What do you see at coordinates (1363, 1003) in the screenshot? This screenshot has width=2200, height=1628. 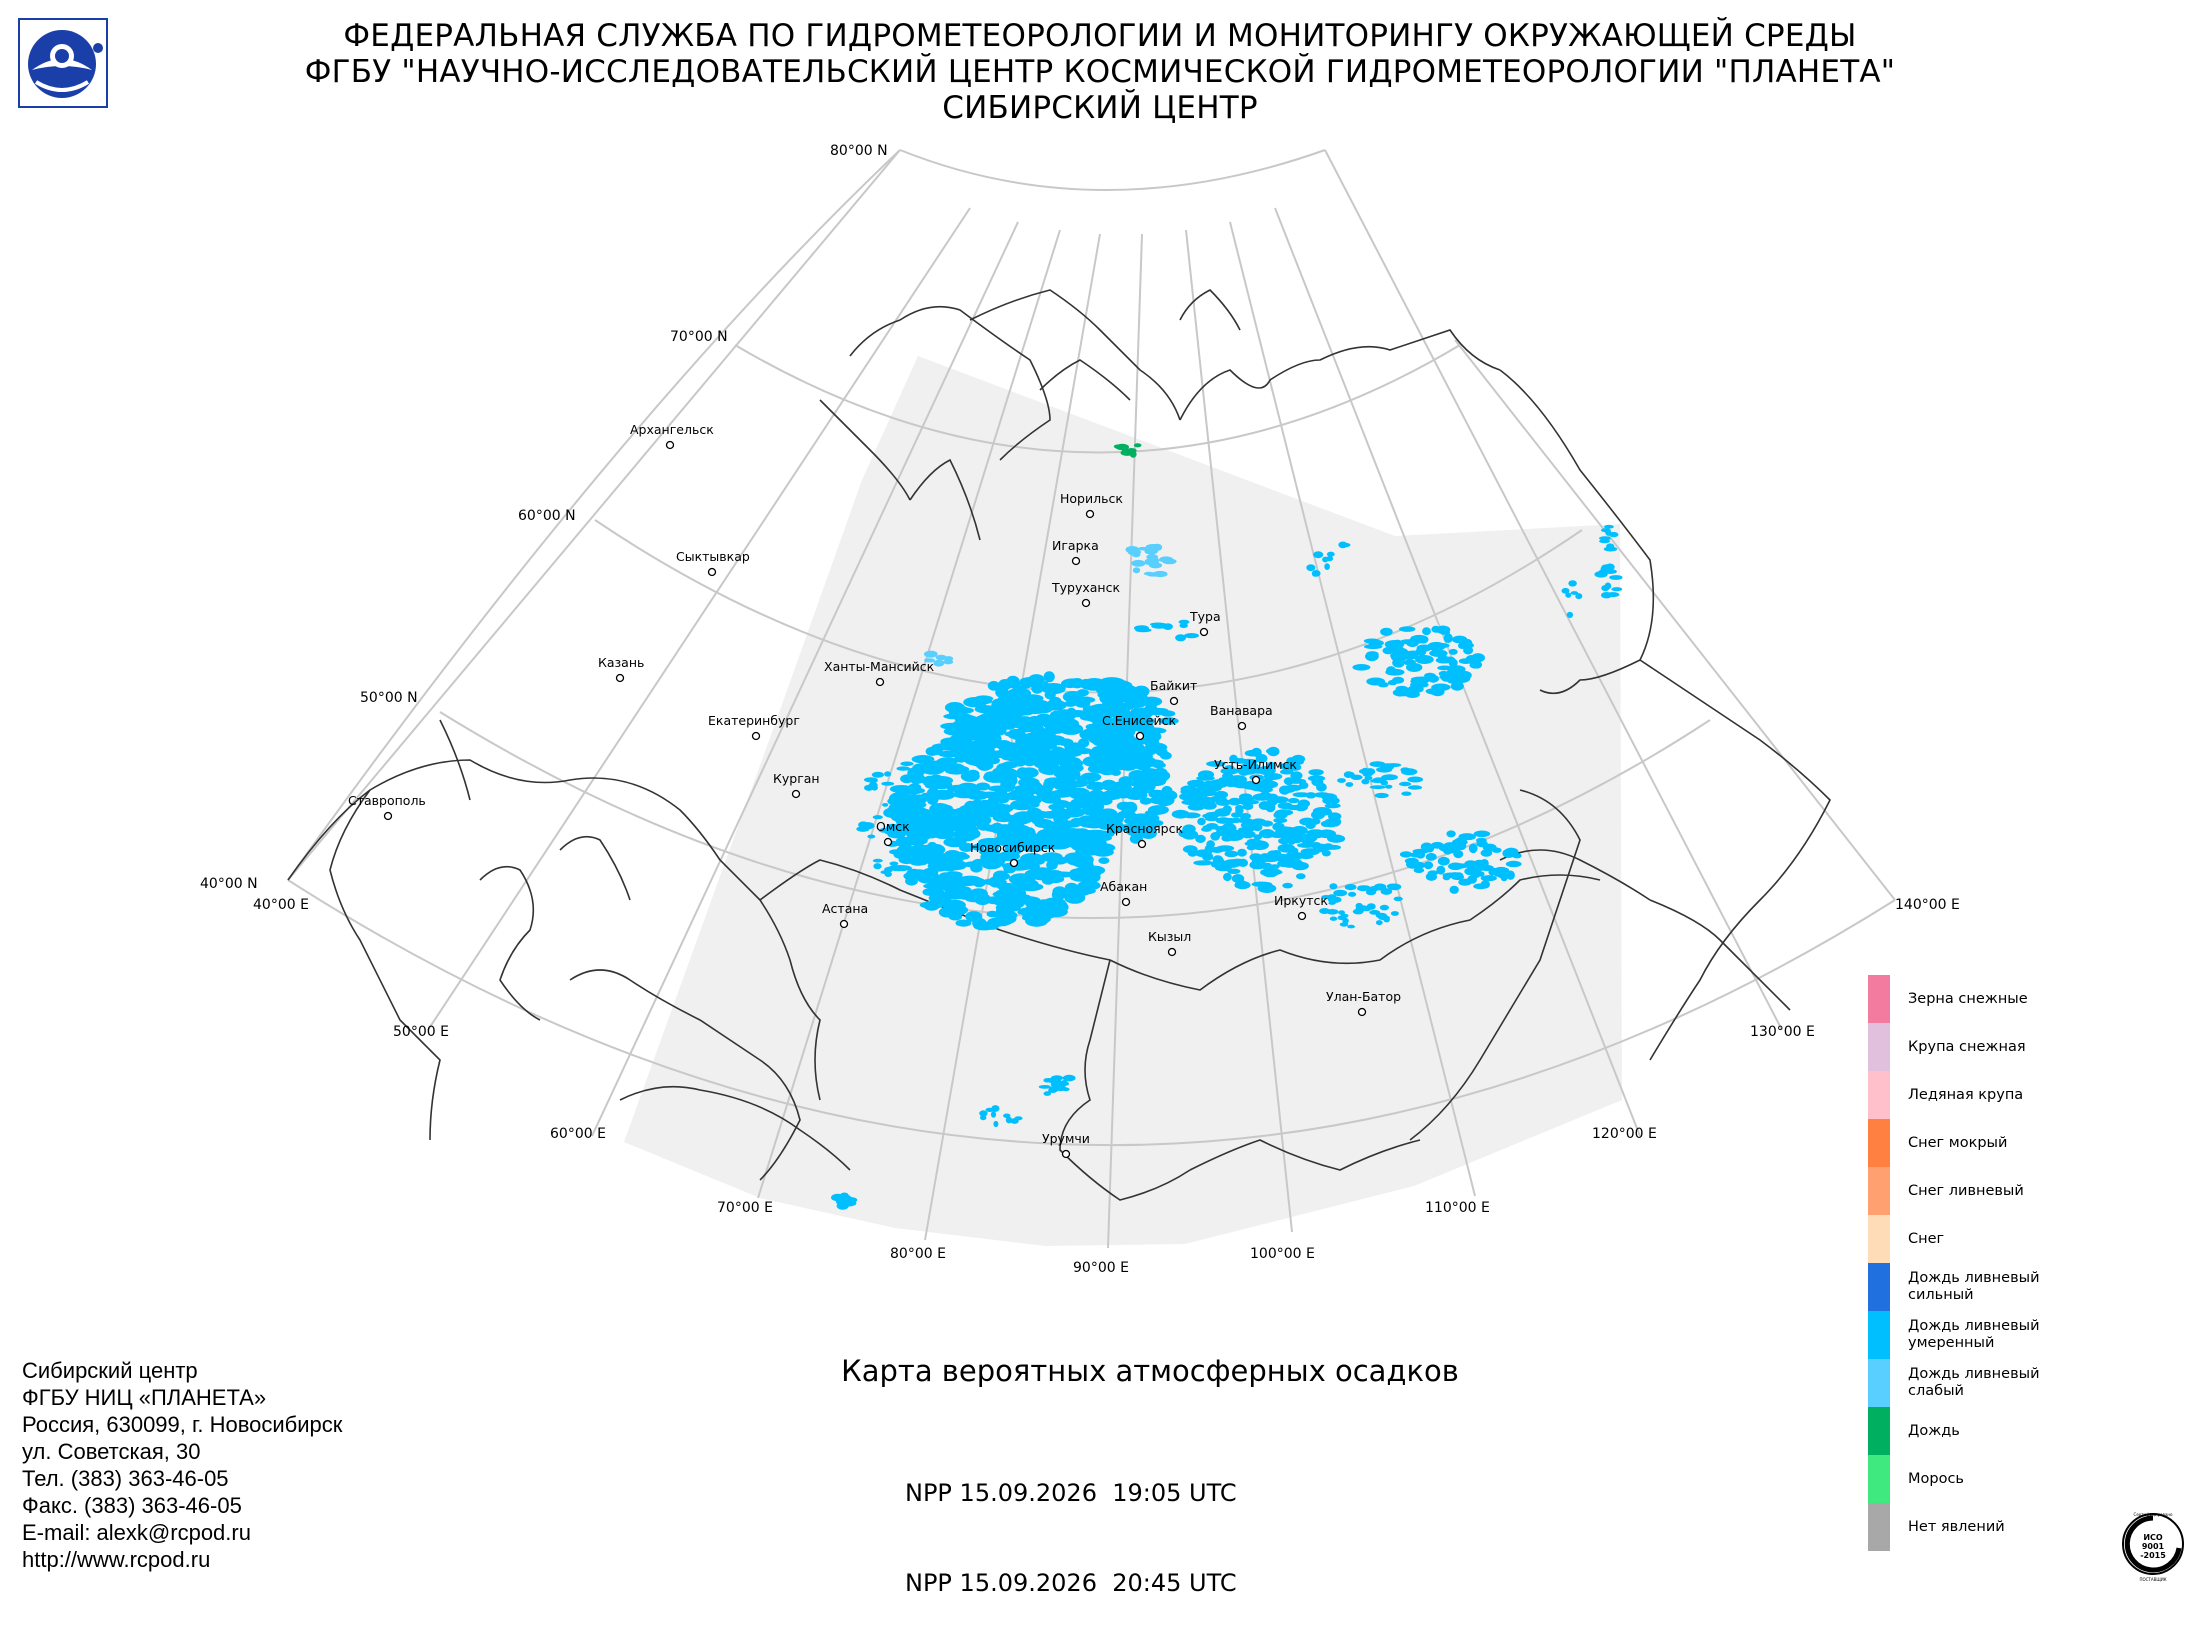 I see `city-ulan-bator: Улан-Батор` at bounding box center [1363, 1003].